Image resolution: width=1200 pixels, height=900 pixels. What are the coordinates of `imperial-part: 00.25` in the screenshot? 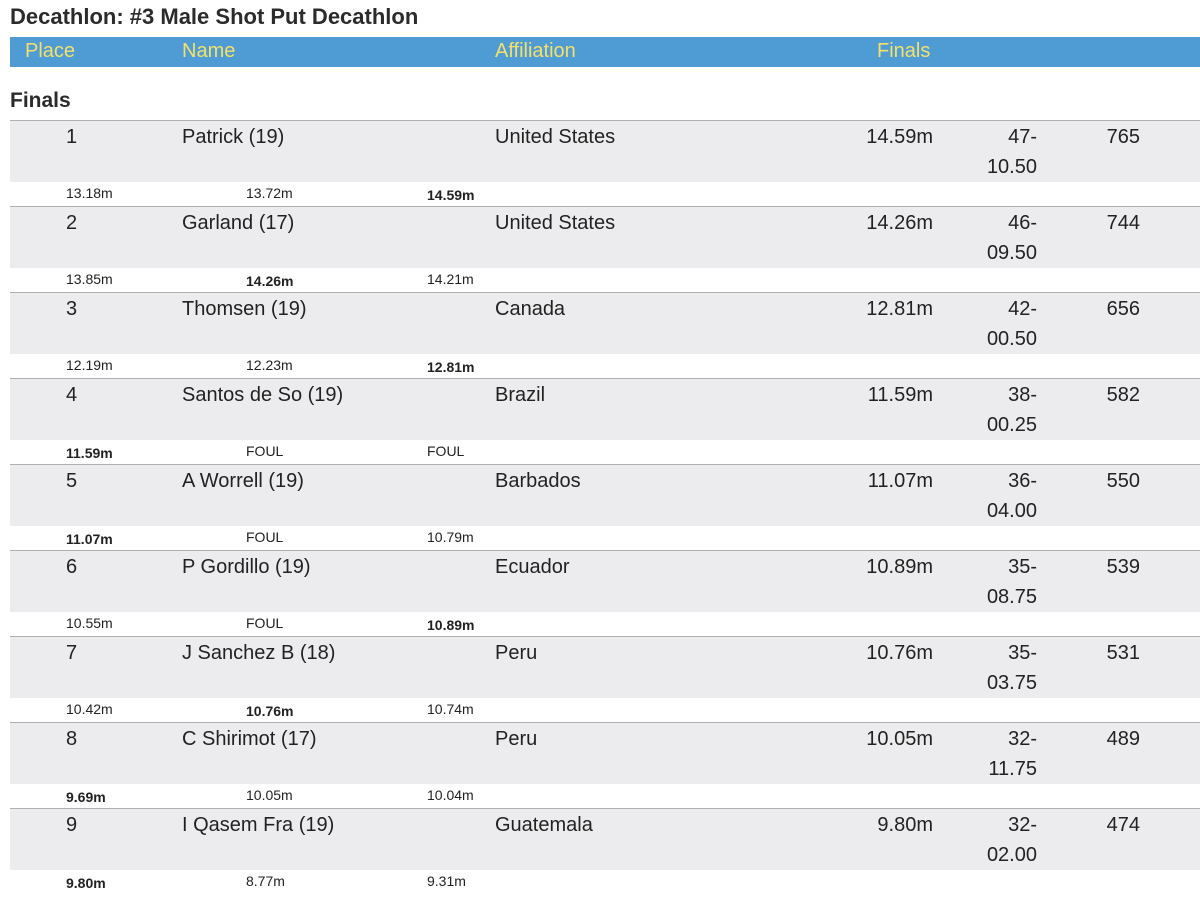 It's located at (1011, 425).